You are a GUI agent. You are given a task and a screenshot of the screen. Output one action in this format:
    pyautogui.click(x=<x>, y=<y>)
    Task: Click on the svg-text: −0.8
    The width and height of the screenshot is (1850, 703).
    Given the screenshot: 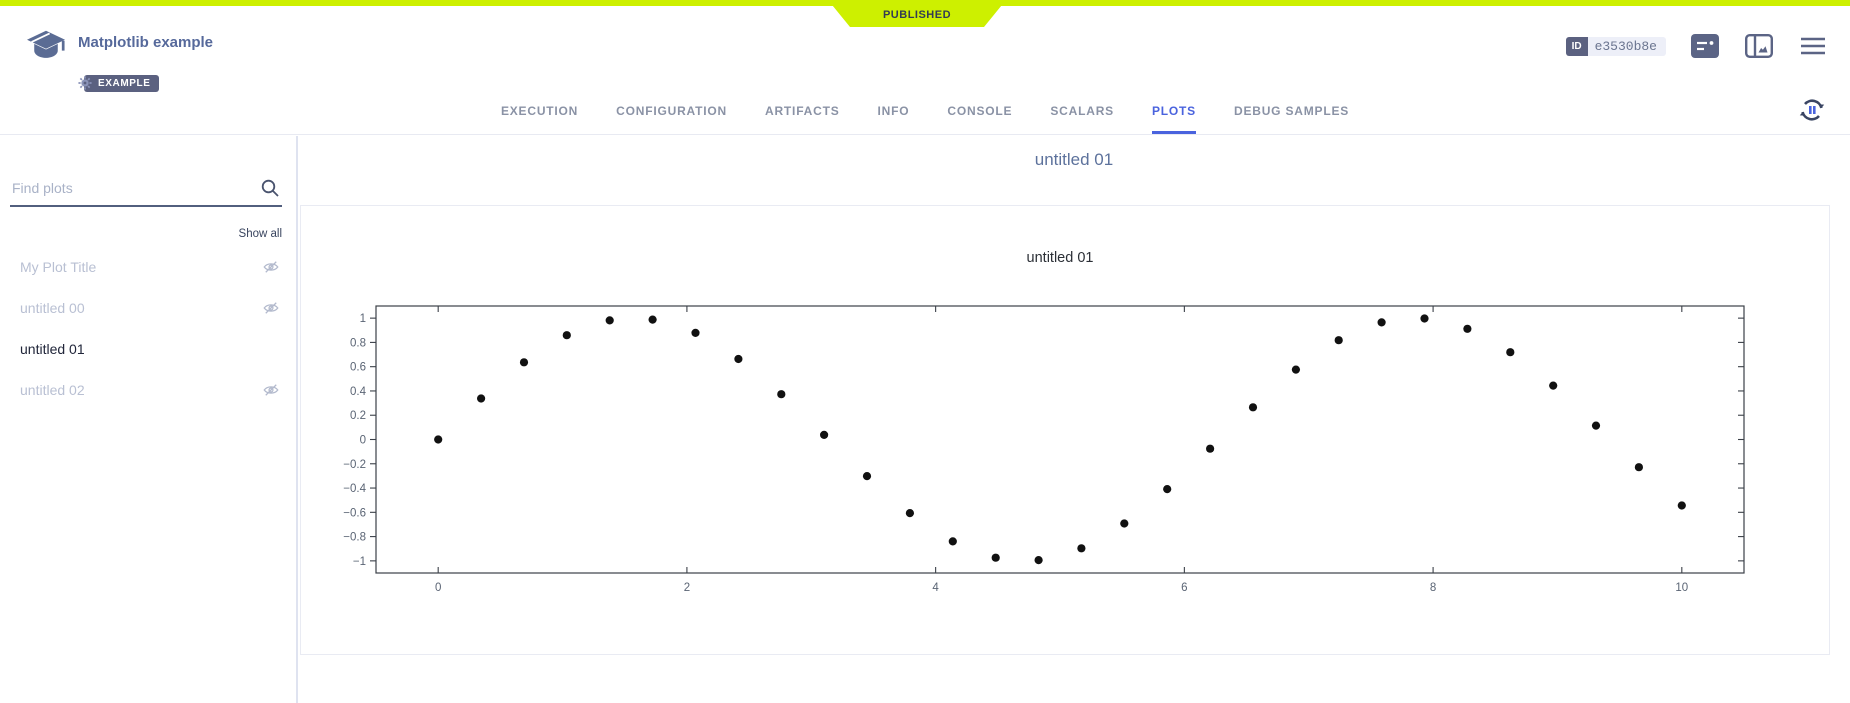 What is the action you would take?
    pyautogui.click(x=354, y=538)
    